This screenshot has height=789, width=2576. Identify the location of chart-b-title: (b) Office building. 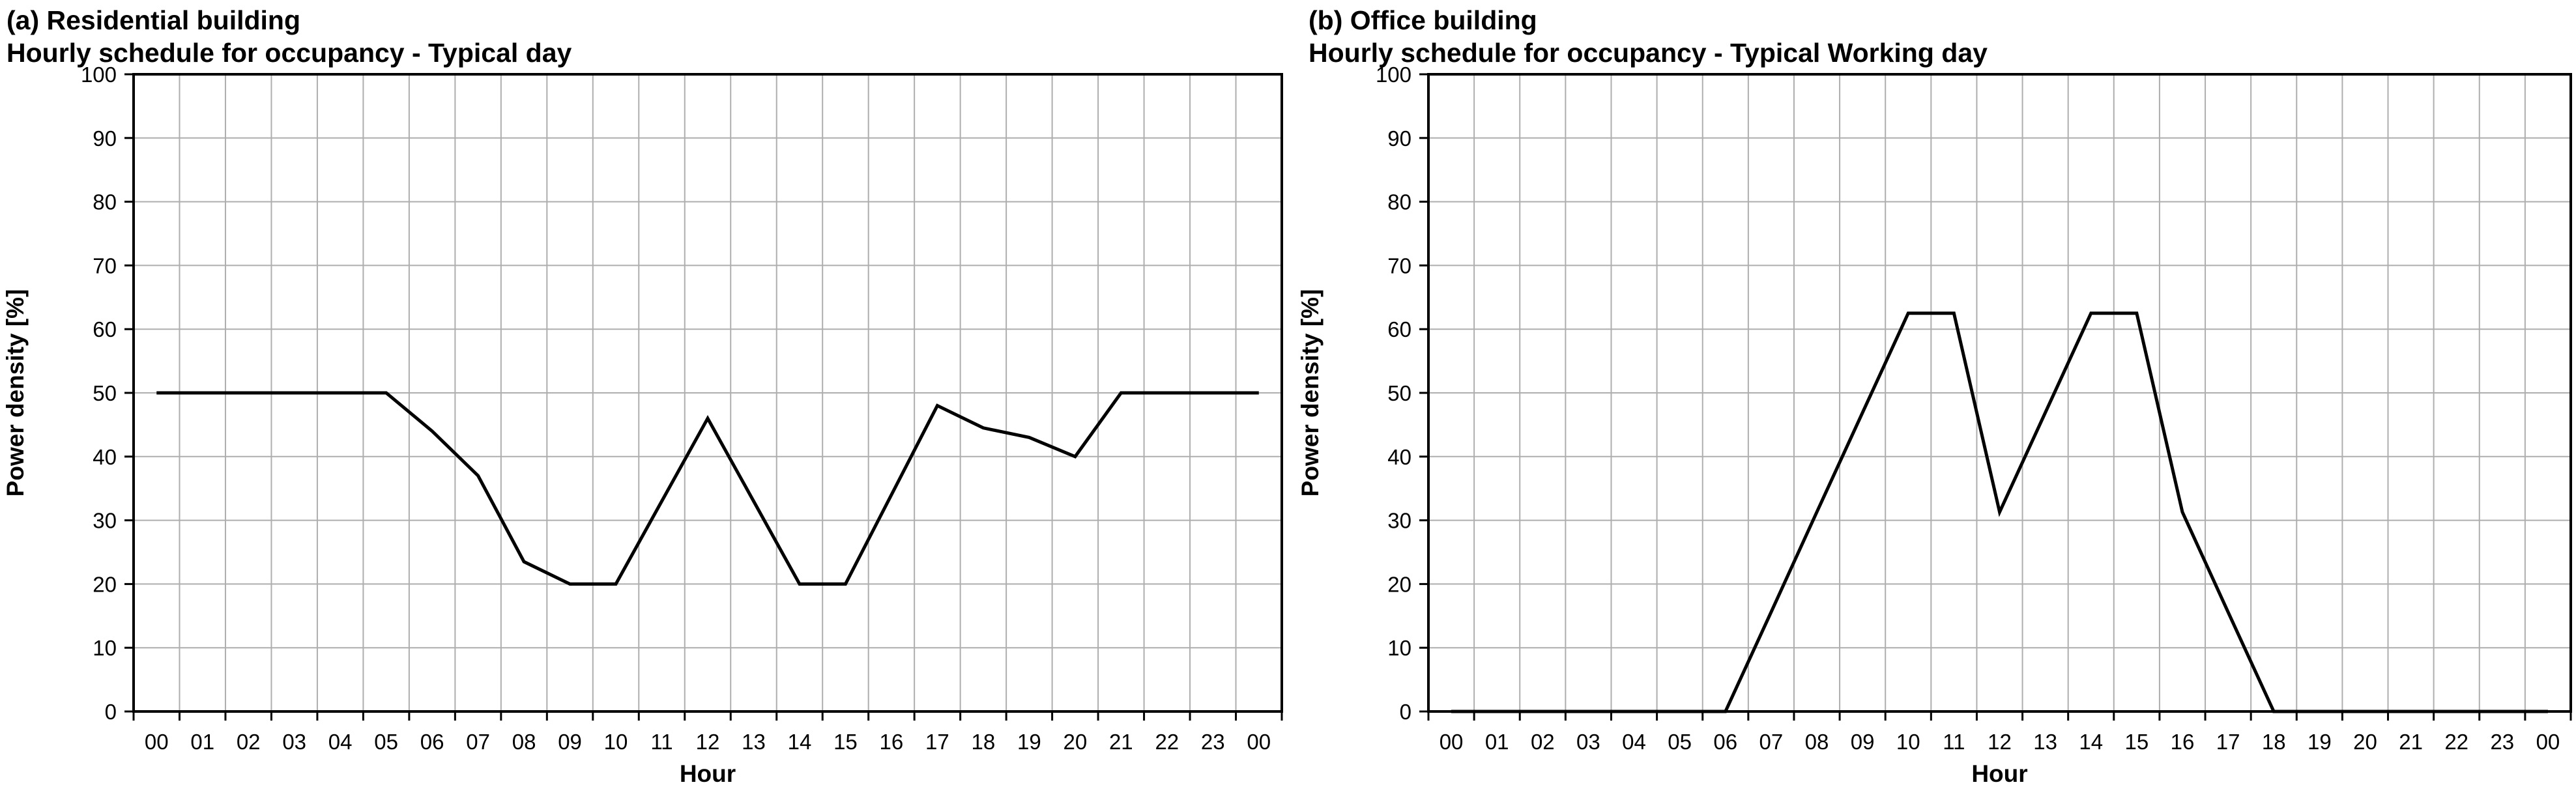
(1423, 20).